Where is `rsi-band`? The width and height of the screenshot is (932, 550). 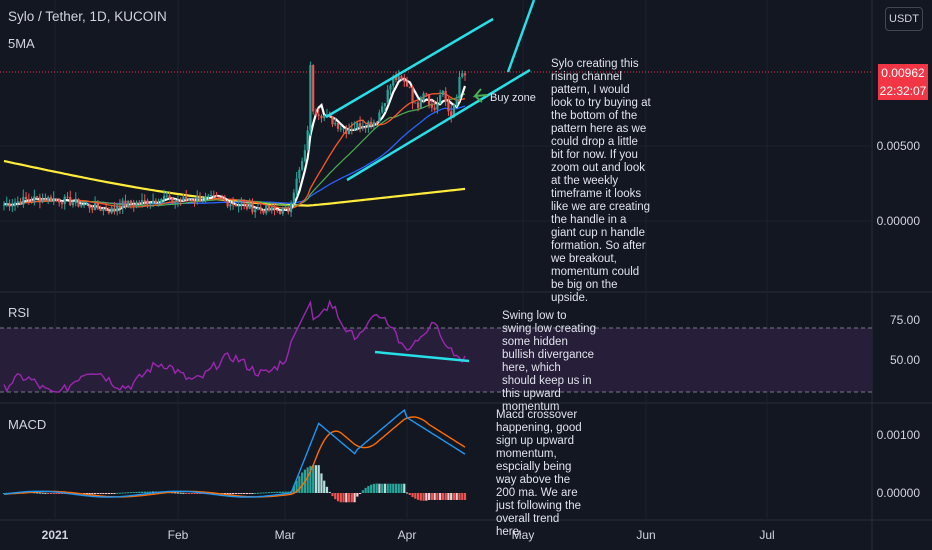 rsi-band is located at coordinates (436, 360).